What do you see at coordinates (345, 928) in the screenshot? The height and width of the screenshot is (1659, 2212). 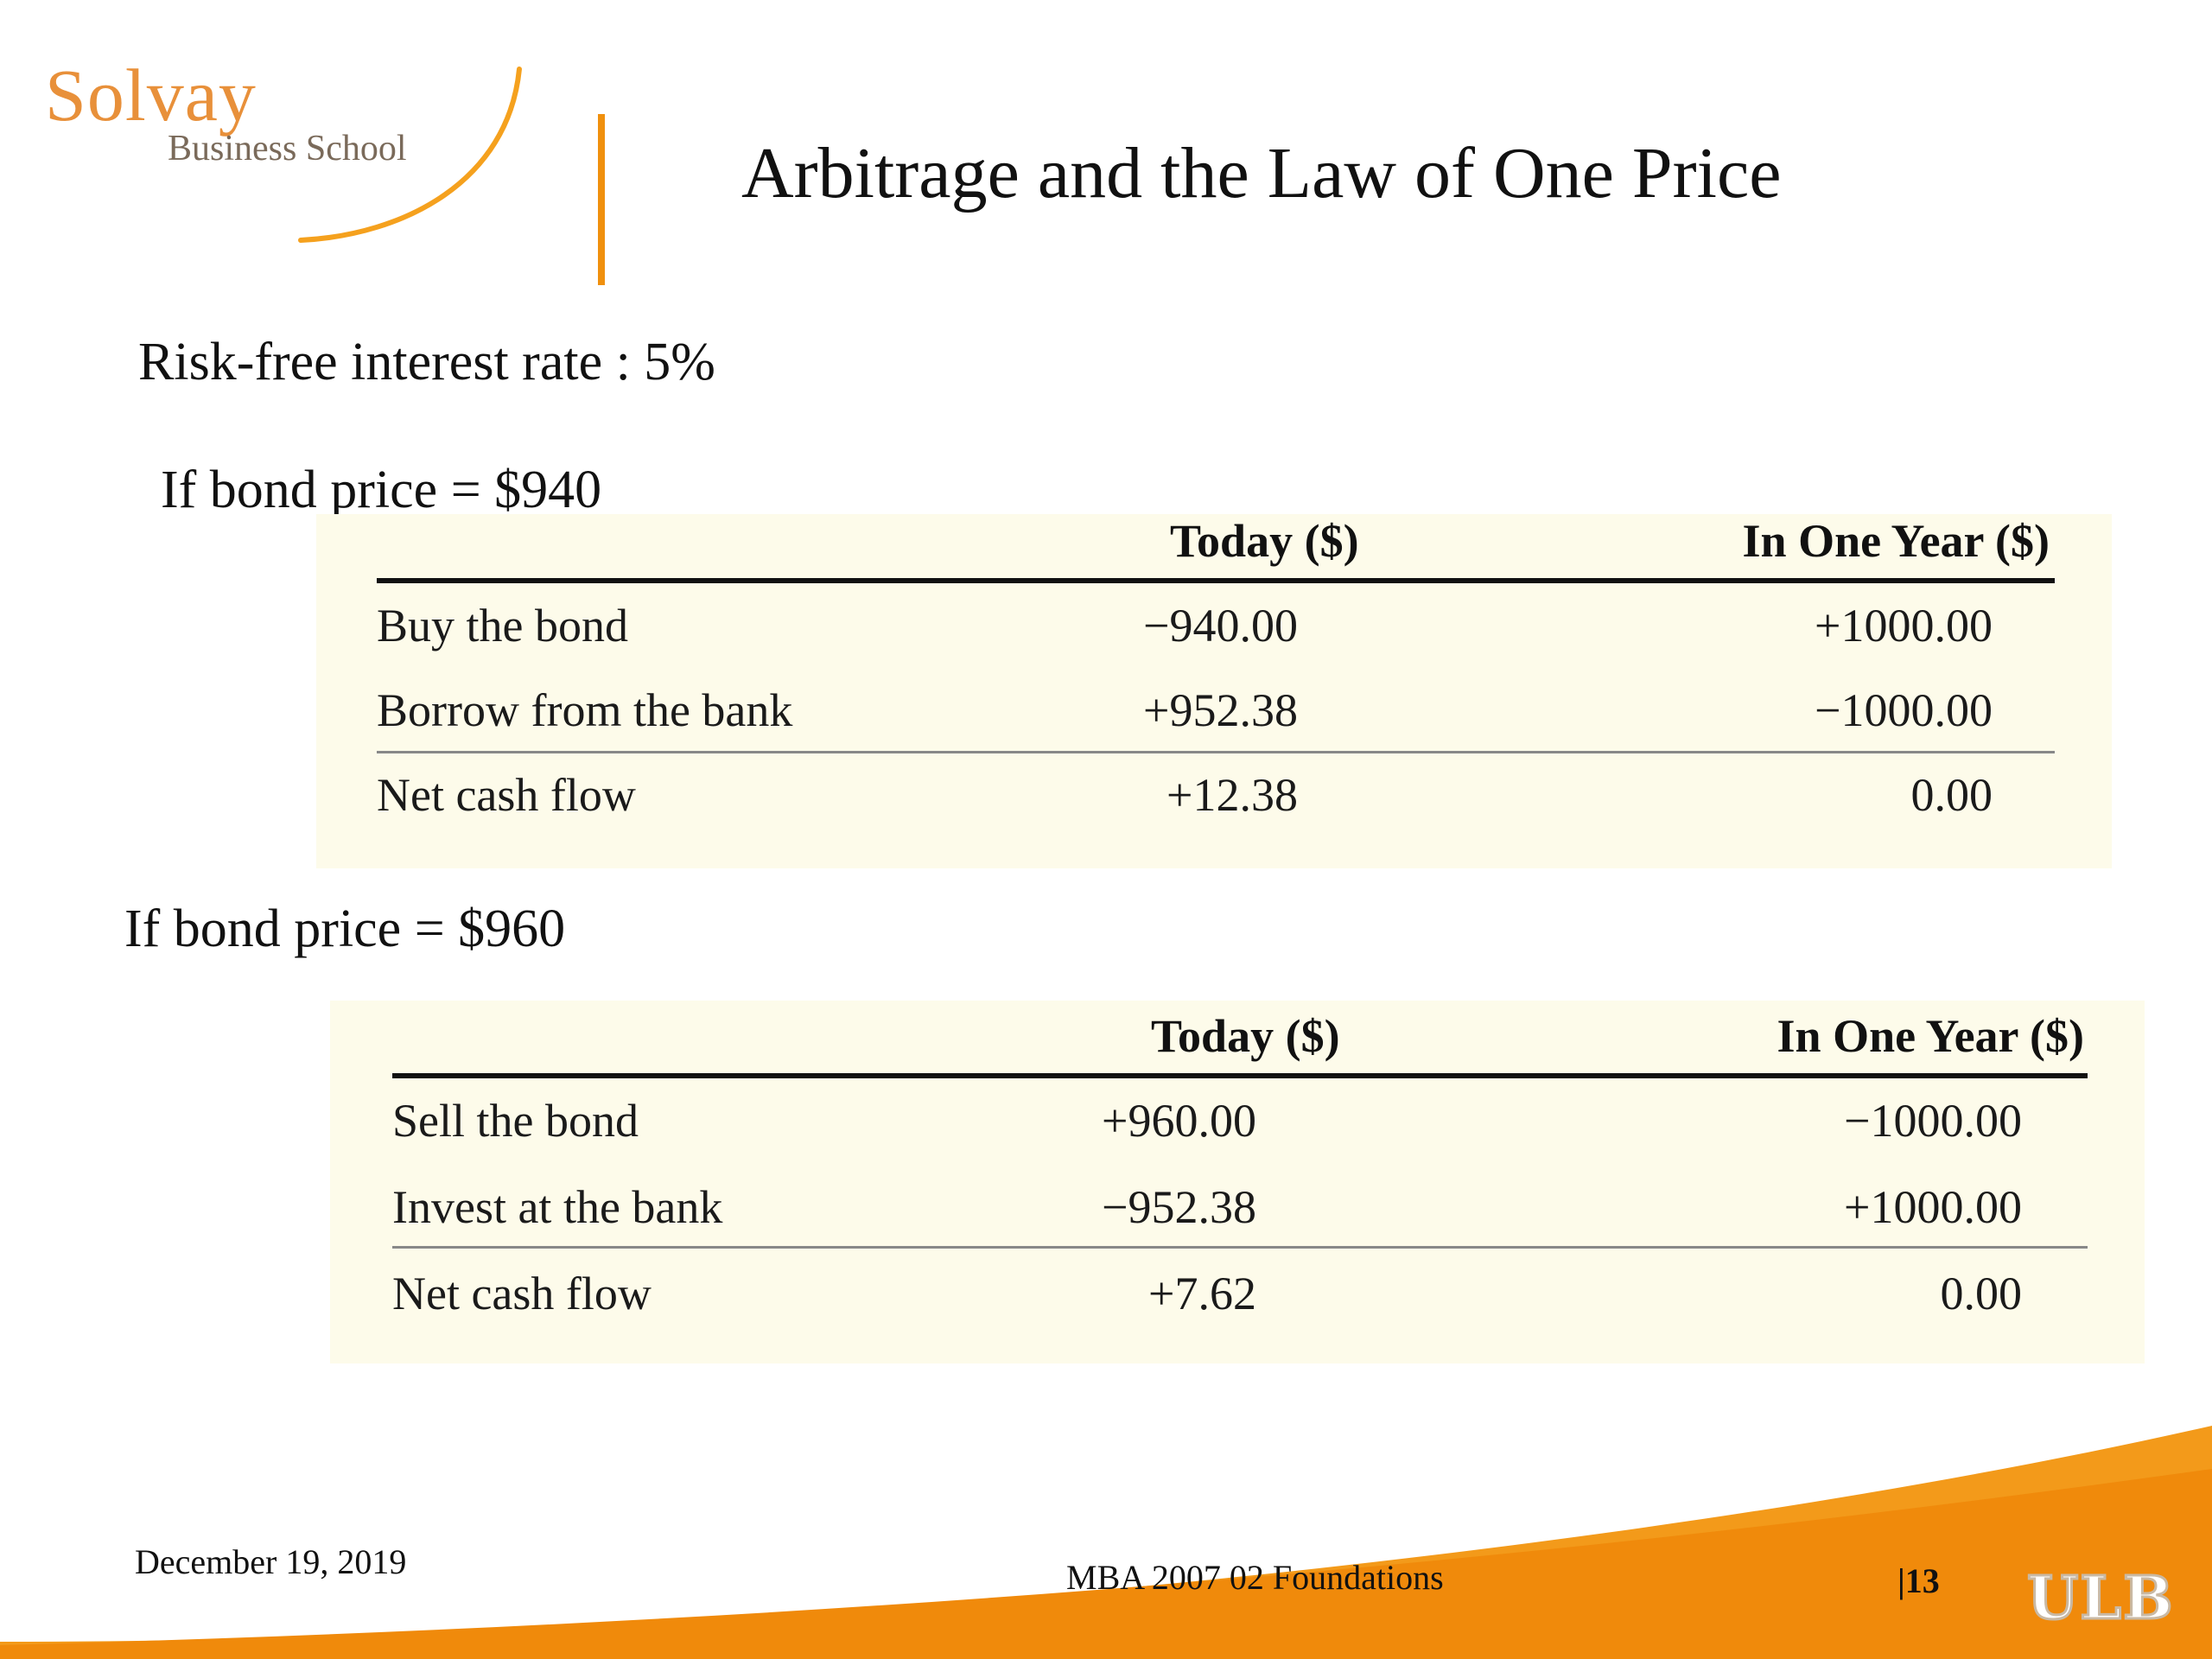 I see `scenario-2-condition: If bond price = $960` at bounding box center [345, 928].